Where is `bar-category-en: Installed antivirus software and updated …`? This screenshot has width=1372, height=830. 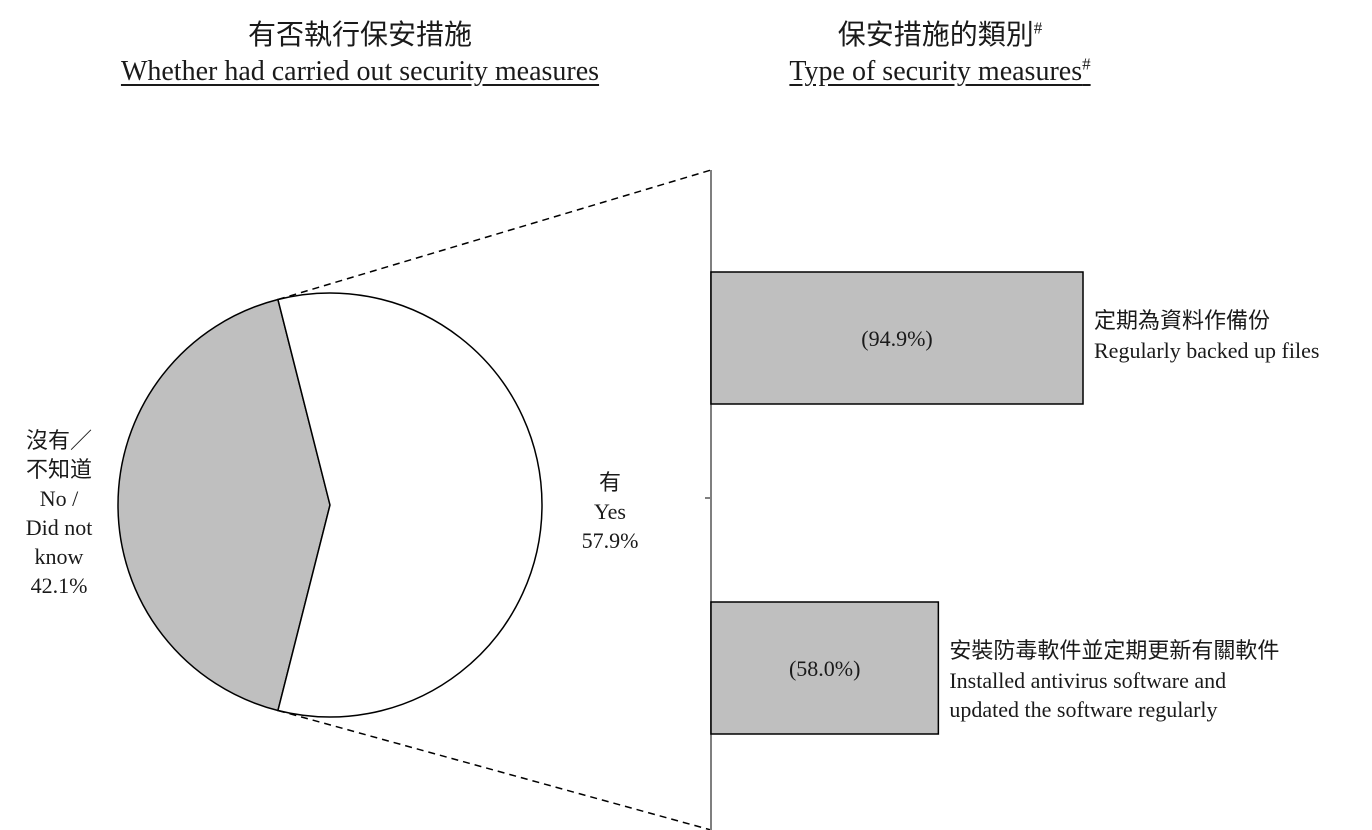 bar-category-en: Installed antivirus software and updated … is located at coordinates (1087, 695).